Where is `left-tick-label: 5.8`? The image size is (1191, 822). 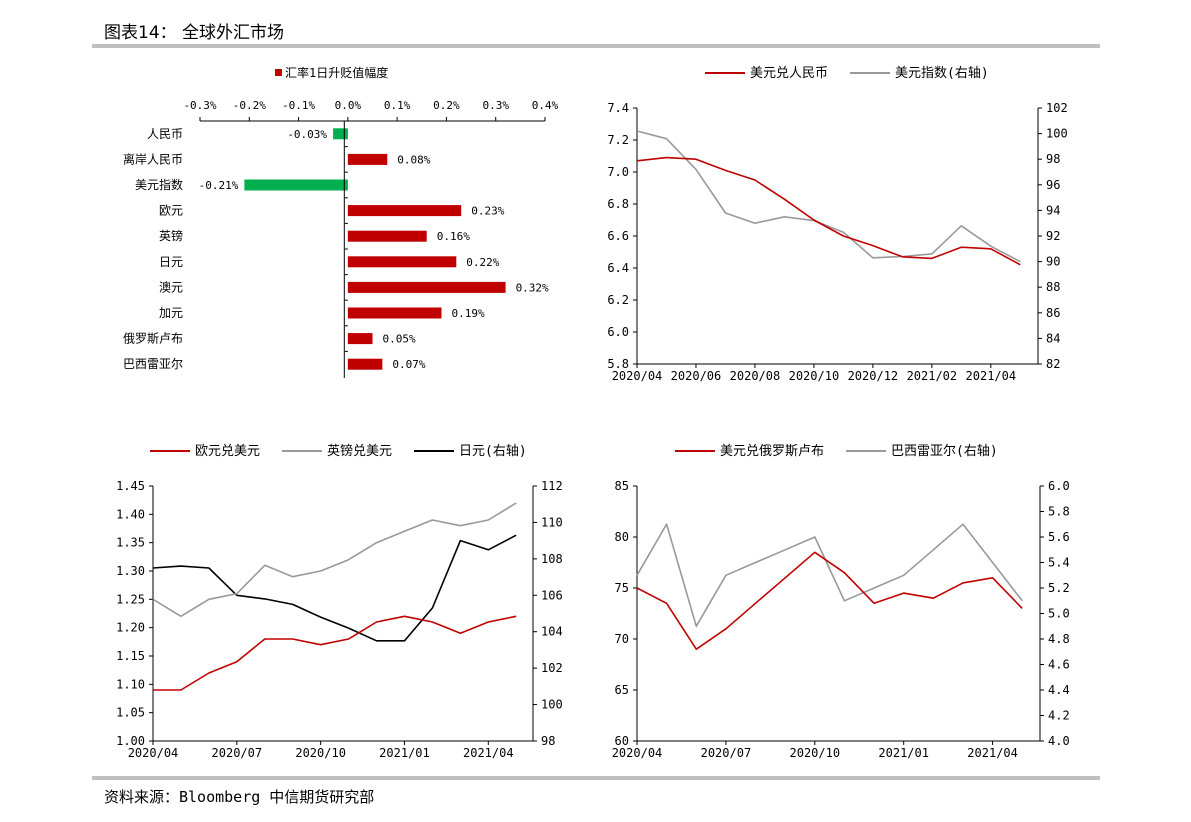
left-tick-label: 5.8 is located at coordinates (618, 364).